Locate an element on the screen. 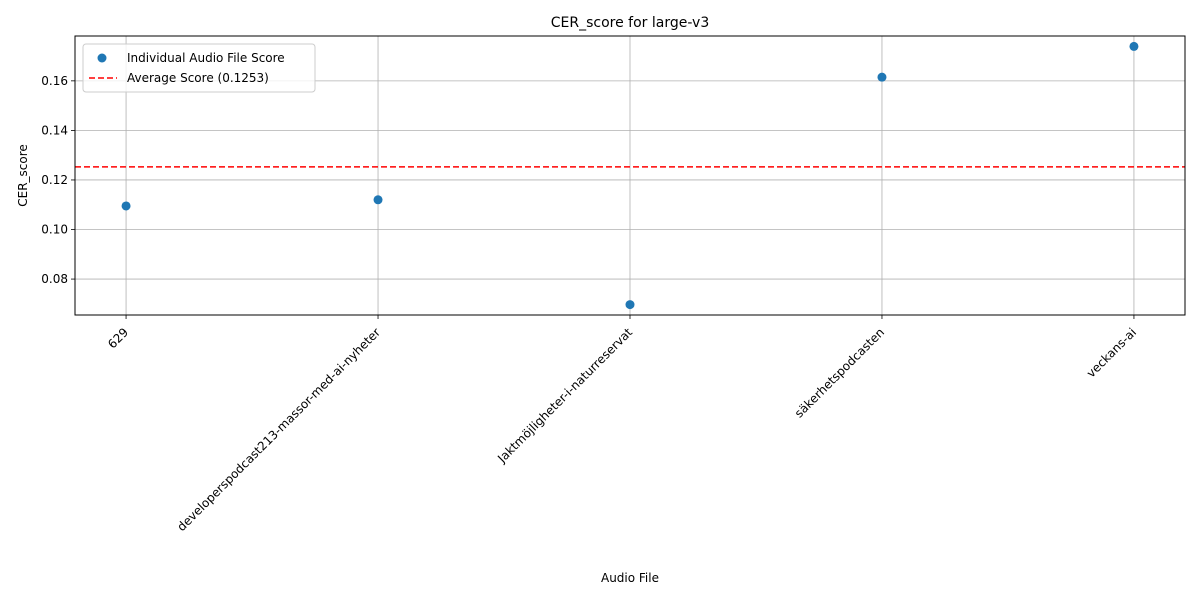  x-axis-label: Audio File is located at coordinates (630, 578).